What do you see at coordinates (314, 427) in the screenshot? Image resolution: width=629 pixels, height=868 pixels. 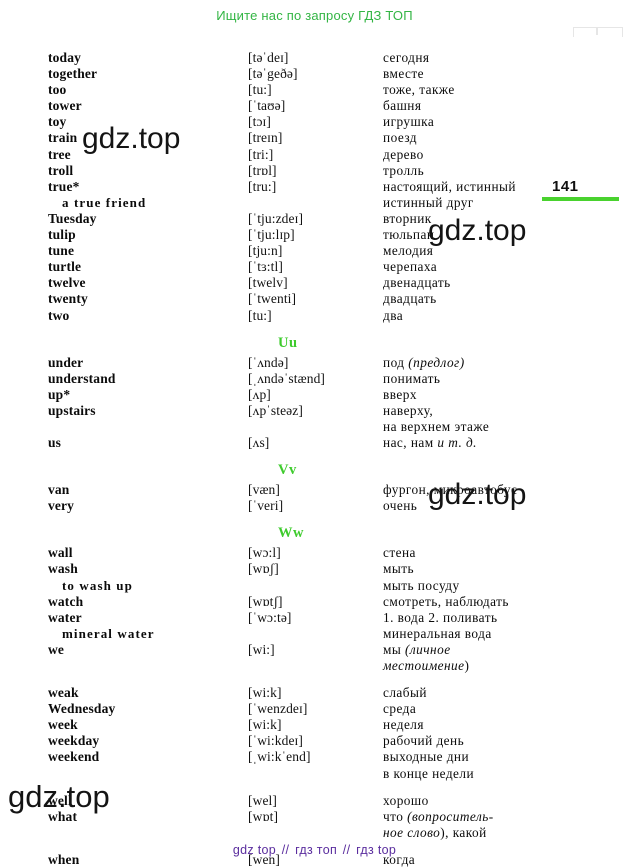 I see `entry-row-cont: на верхнем этаже` at bounding box center [314, 427].